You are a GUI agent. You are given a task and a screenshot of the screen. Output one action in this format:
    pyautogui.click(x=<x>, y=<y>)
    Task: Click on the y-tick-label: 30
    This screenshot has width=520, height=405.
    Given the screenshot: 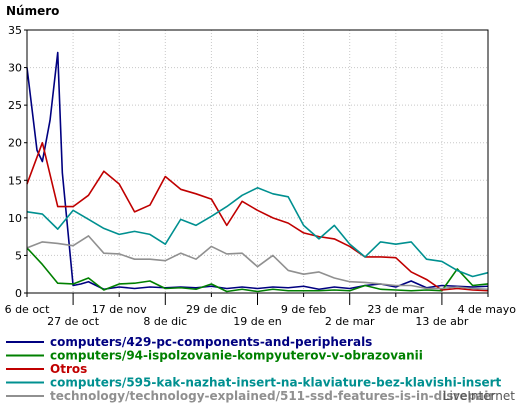 What is the action you would take?
    pyautogui.click(x=15, y=68)
    